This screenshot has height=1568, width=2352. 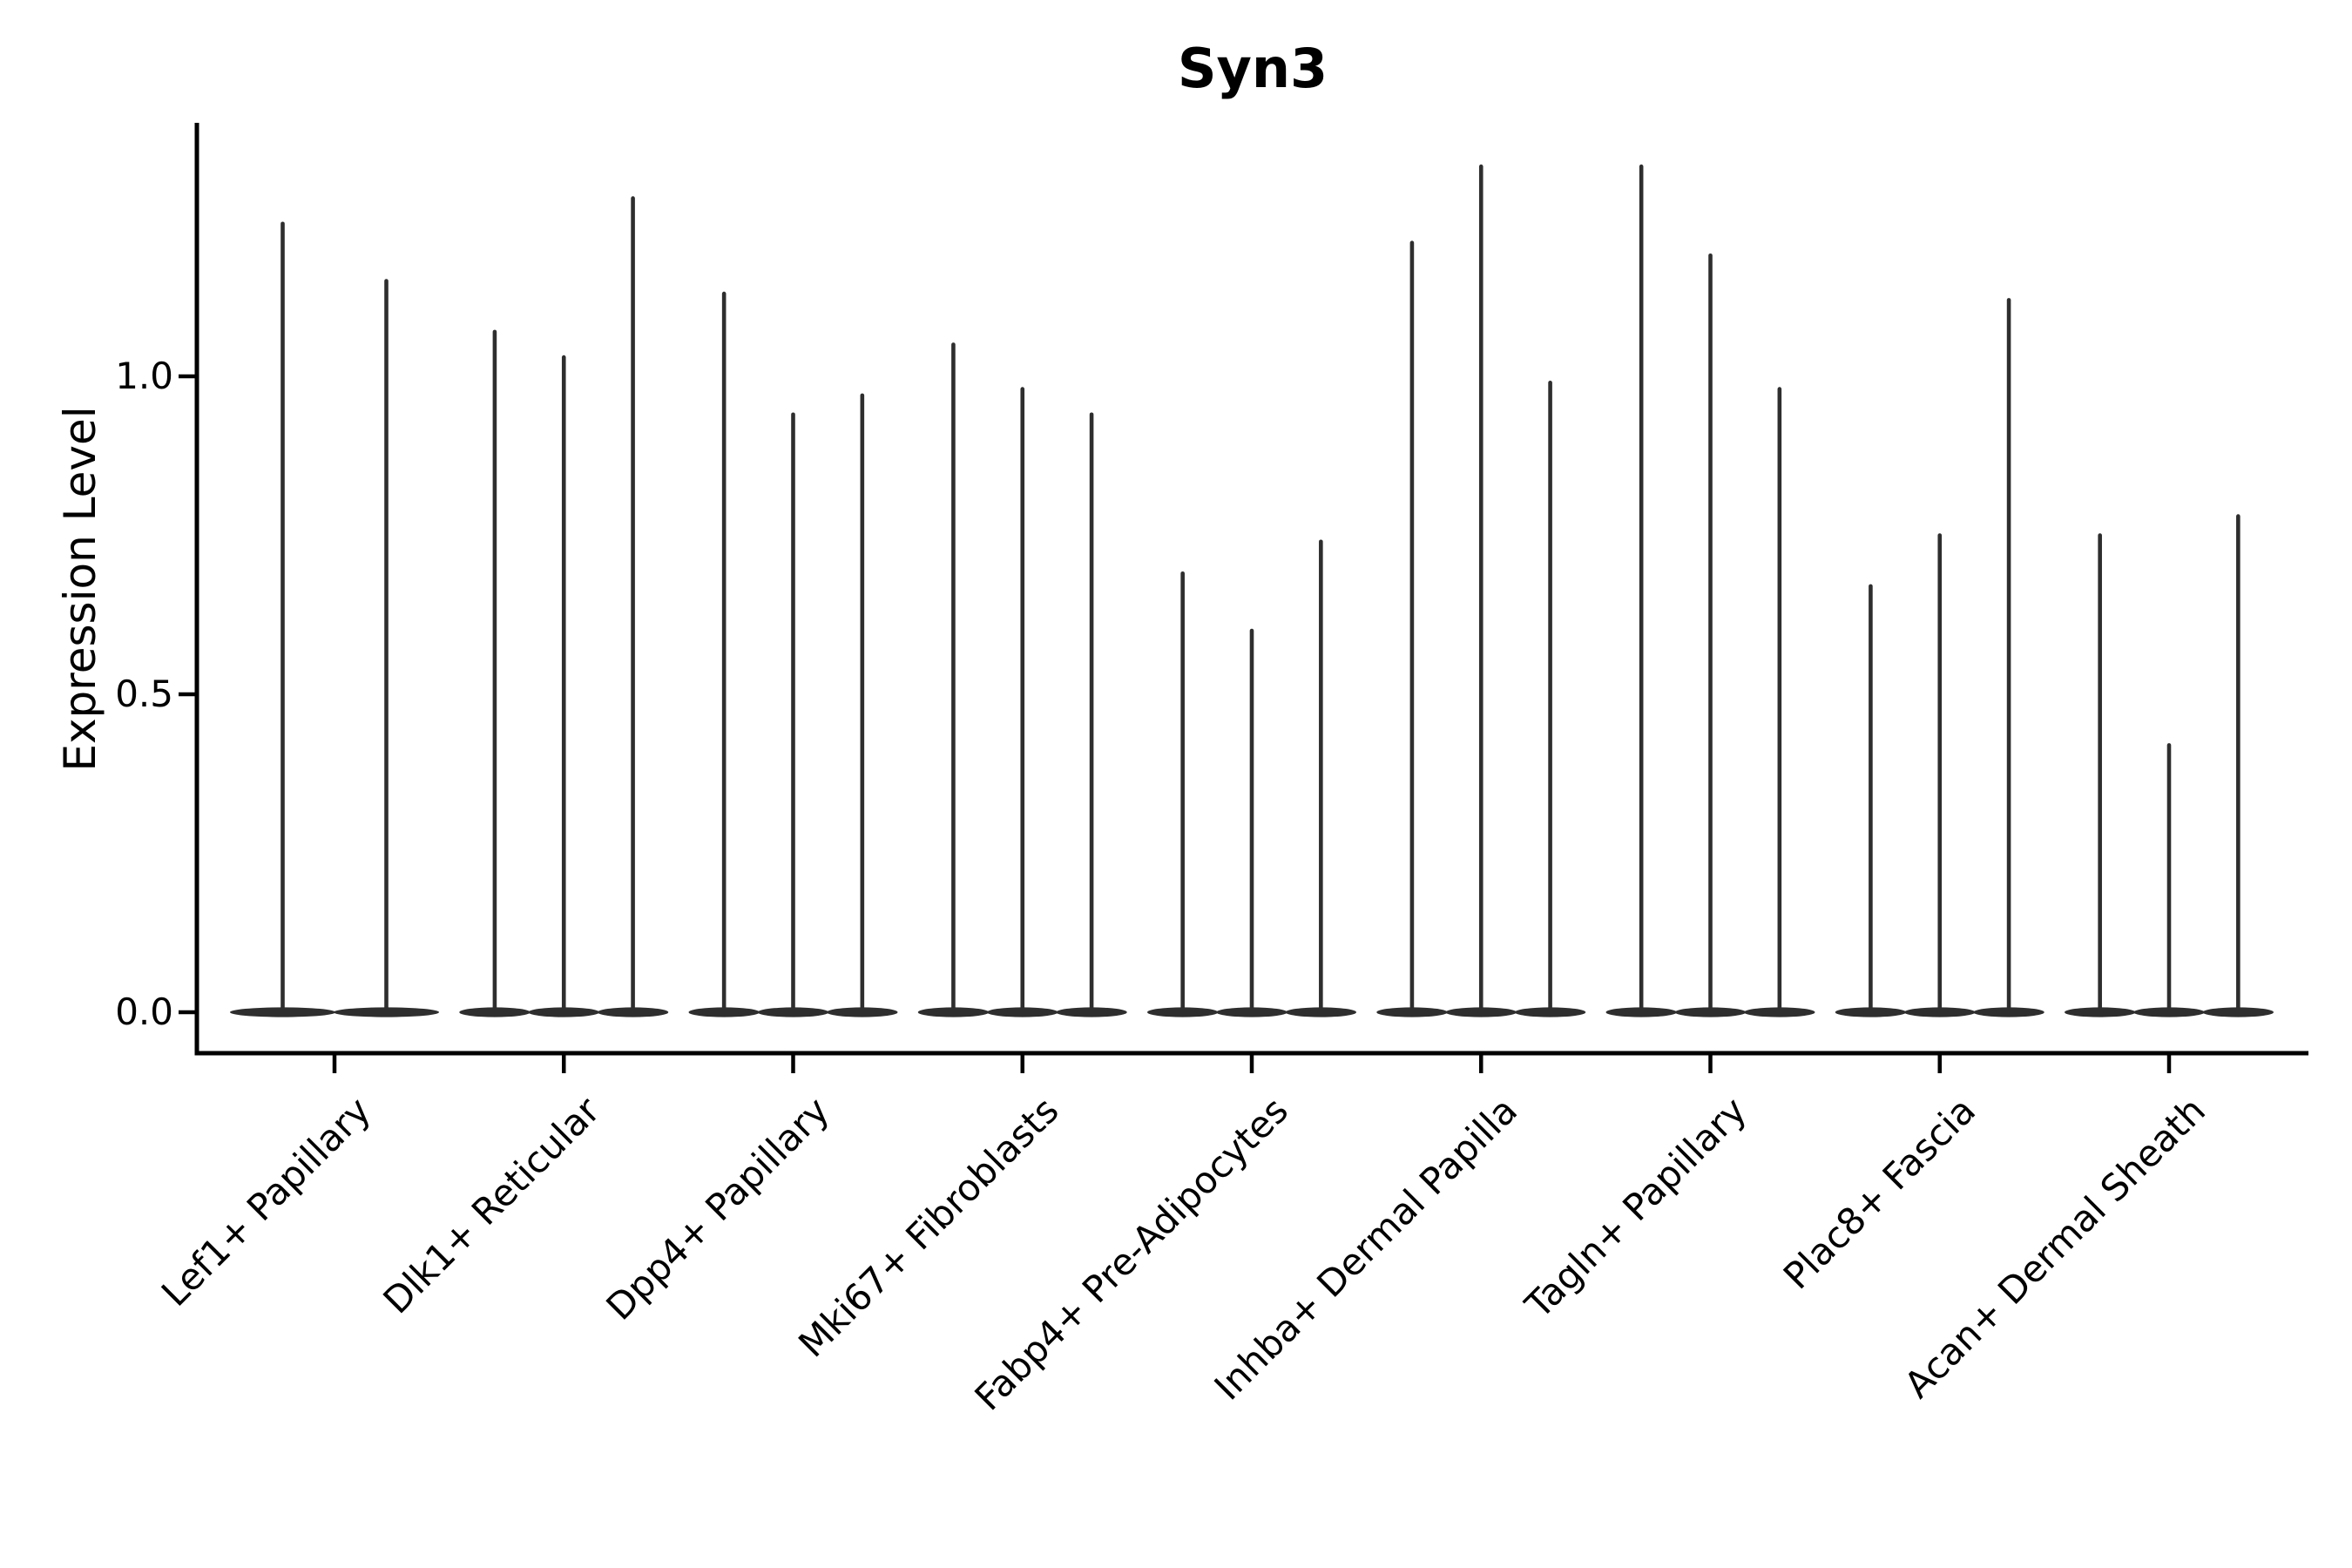 I want to click on y-tick-label: 0.0, so click(x=144, y=1012).